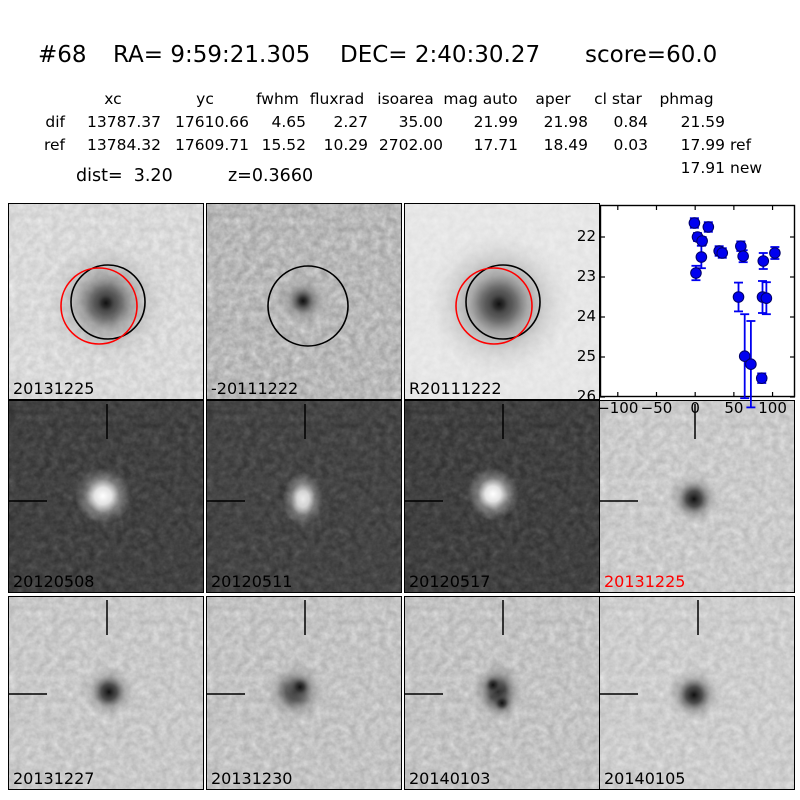 The image size is (800, 800). What do you see at coordinates (702, 122) in the screenshot?
I see `cell-dif-phmag: 21.59` at bounding box center [702, 122].